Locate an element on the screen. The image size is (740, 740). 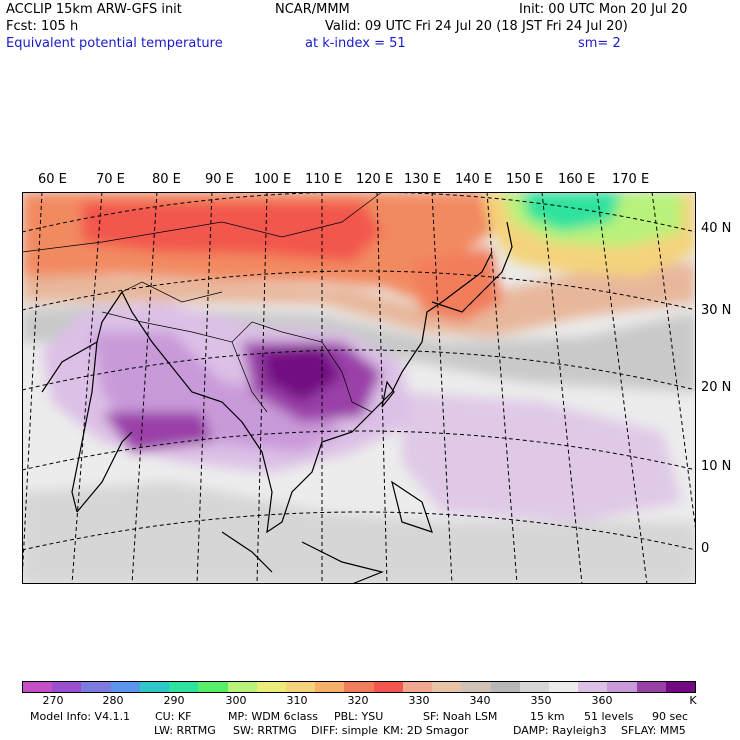
longitude-label: 80 E is located at coordinates (166, 179).